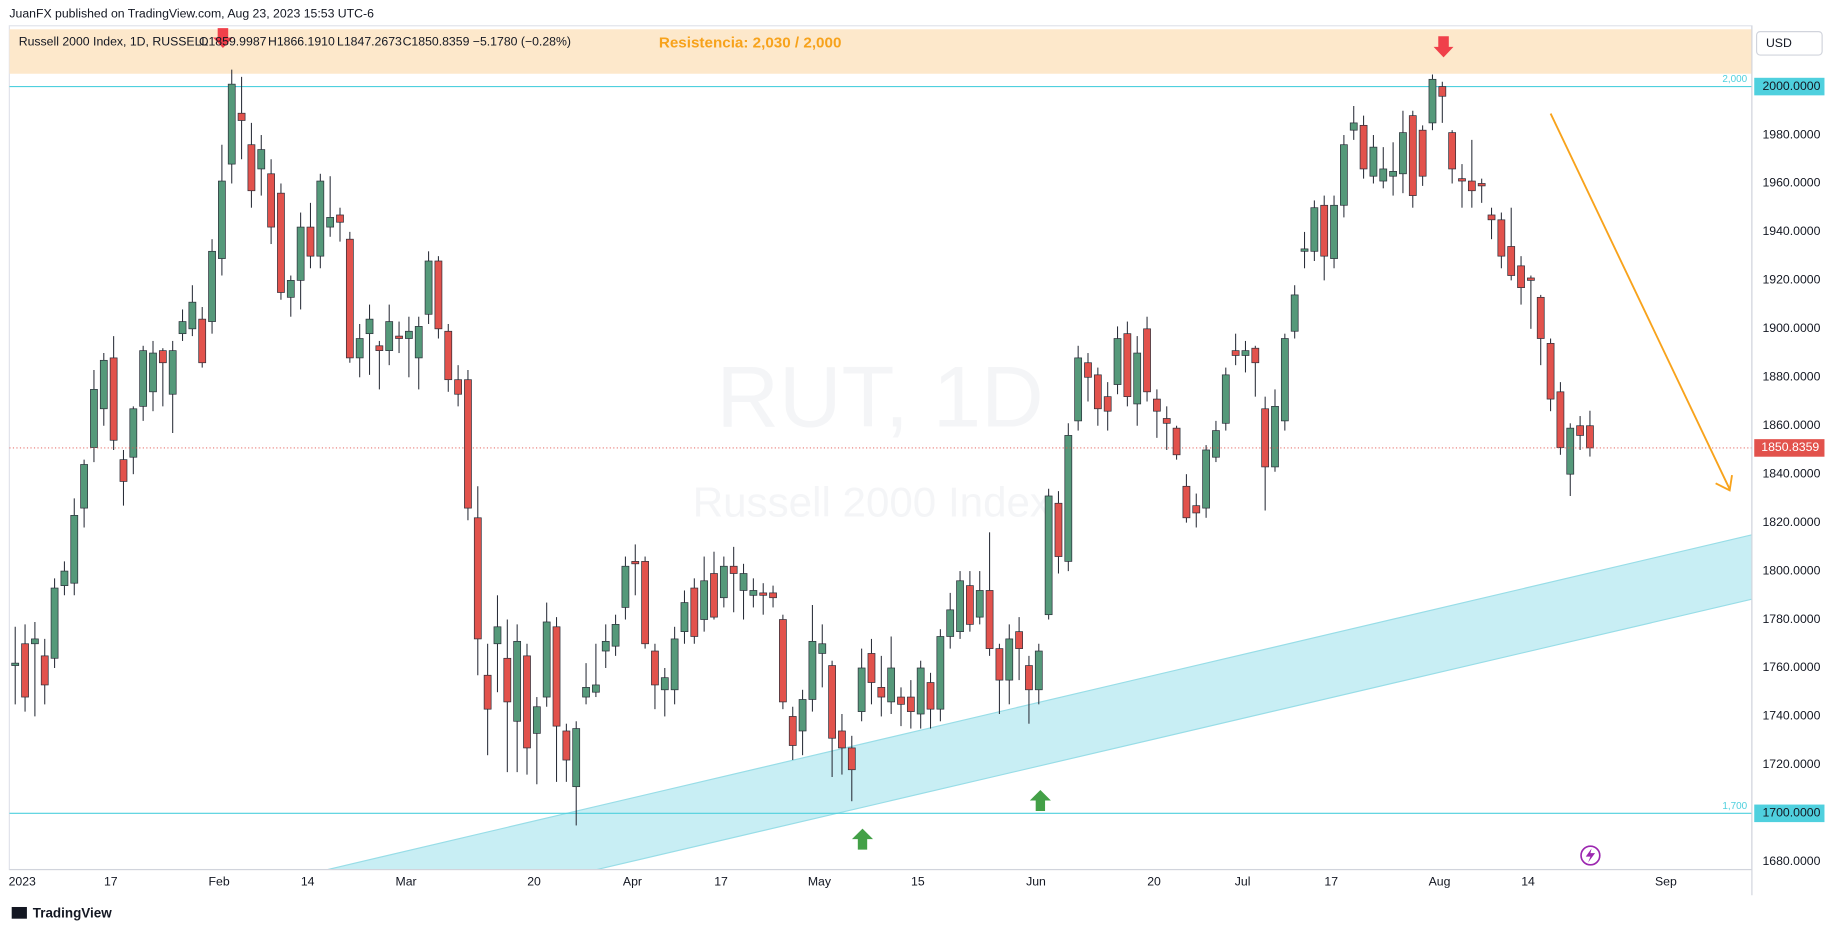  I want to click on last-price-label: 1850.8359, so click(1790, 447).